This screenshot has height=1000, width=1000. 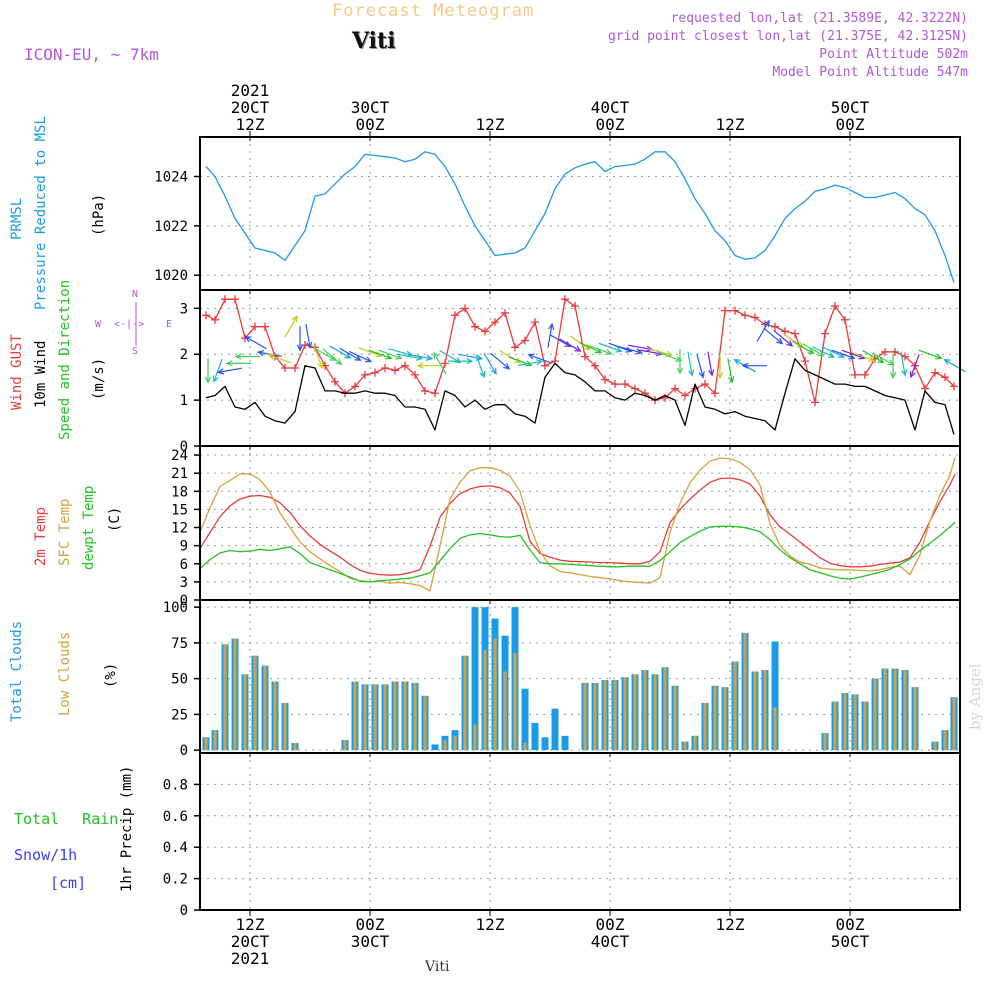 I want to click on model-point-altitude: Model Point Altitude 547m, so click(x=870, y=72).